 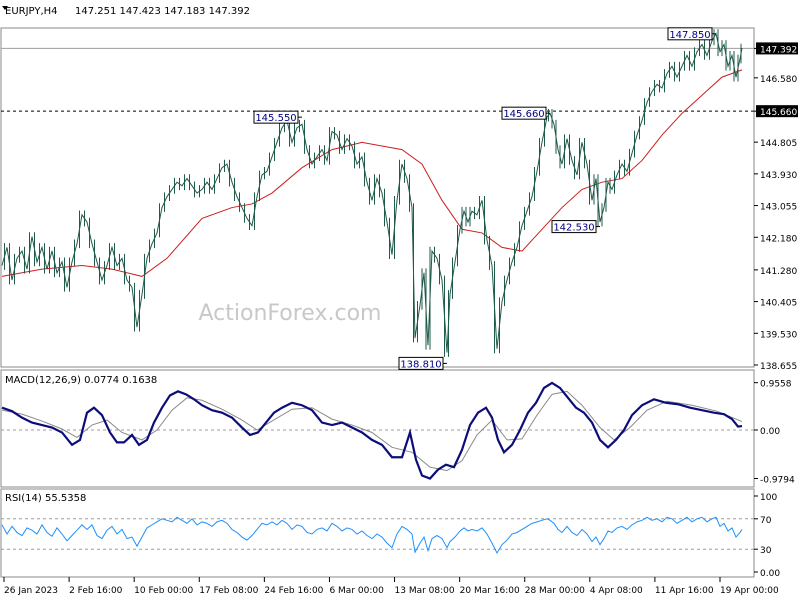 What do you see at coordinates (228, 591) in the screenshot?
I see `time-tick-label: 17 Feb 08:00` at bounding box center [228, 591].